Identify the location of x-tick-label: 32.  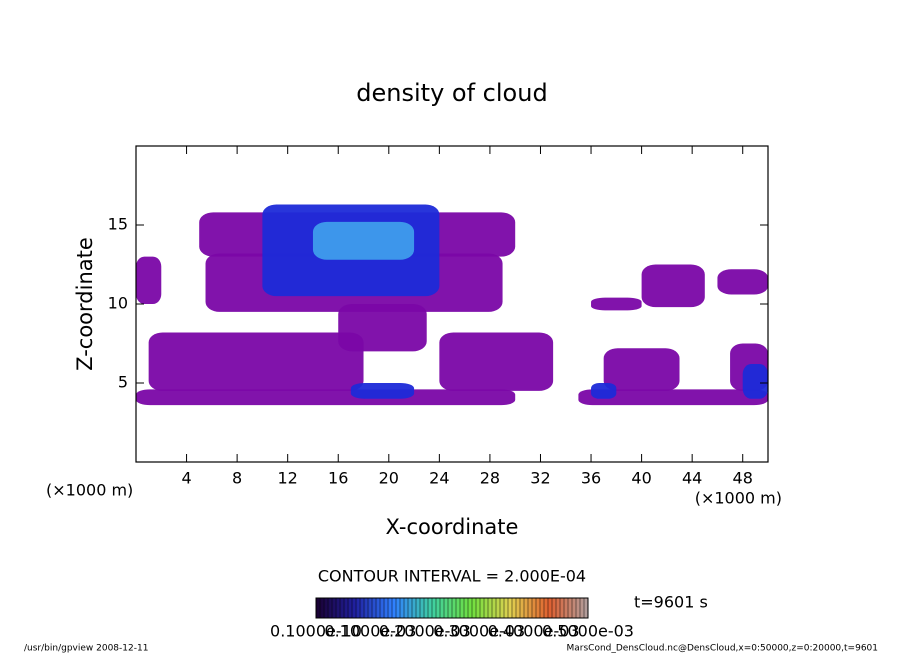
(540, 478).